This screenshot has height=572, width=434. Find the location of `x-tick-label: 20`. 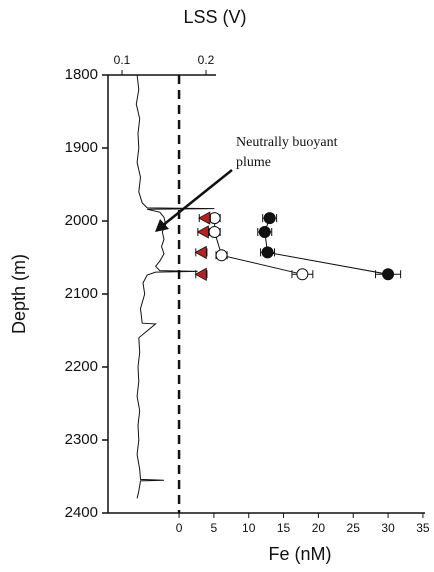

x-tick-label: 20 is located at coordinates (319, 528).